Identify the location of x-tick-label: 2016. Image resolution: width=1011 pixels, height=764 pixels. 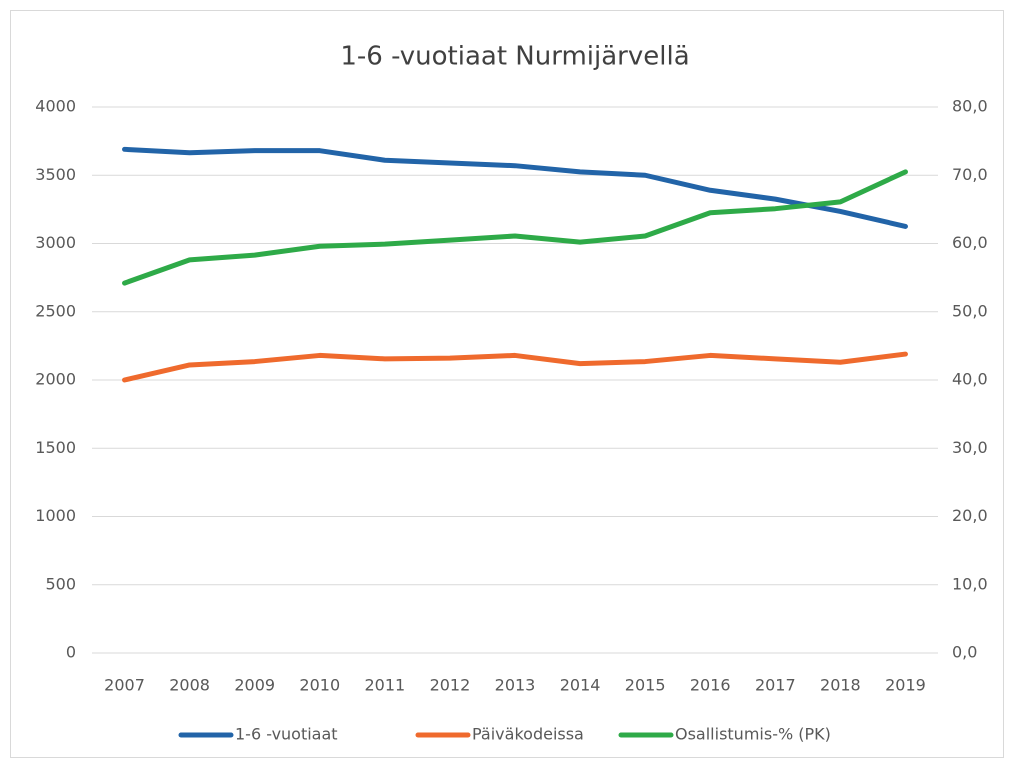
(710, 685).